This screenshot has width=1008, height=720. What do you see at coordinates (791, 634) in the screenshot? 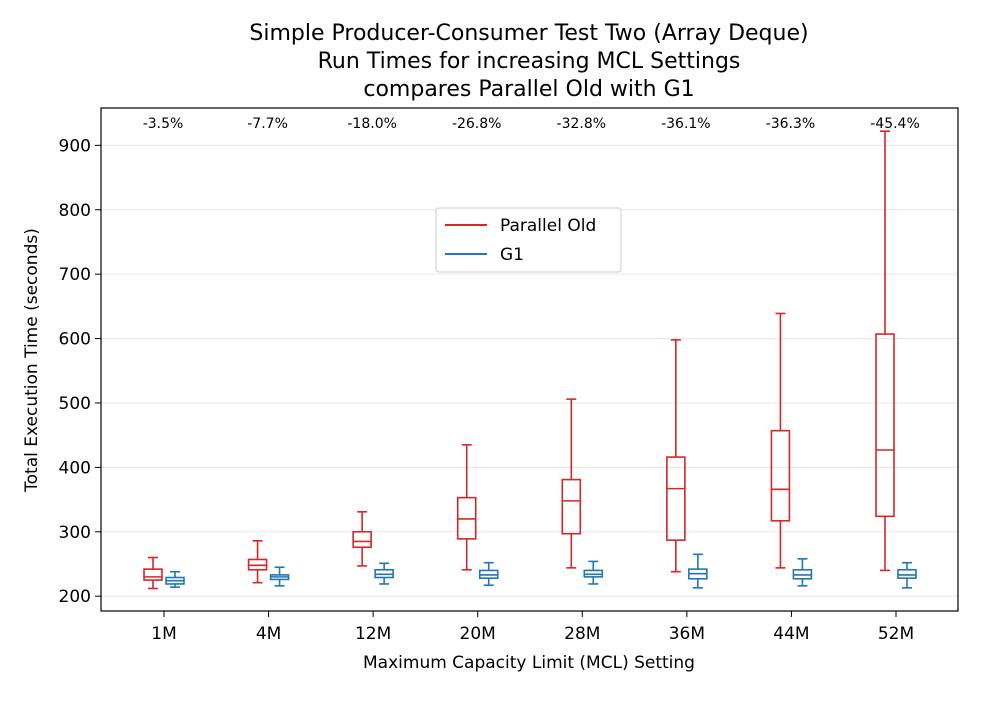
I see `x-tick-label-44M: 44M` at bounding box center [791, 634].